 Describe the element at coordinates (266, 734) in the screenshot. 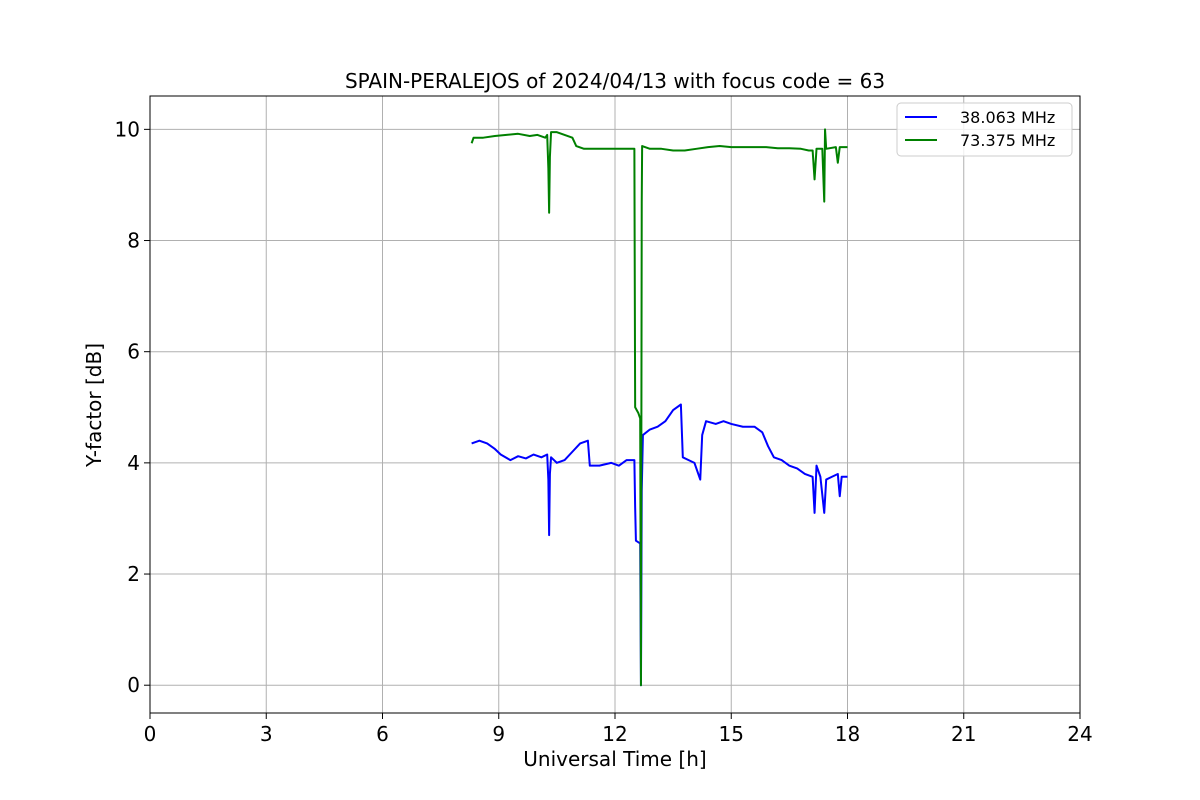

I see `x-tick-label: 3` at that location.